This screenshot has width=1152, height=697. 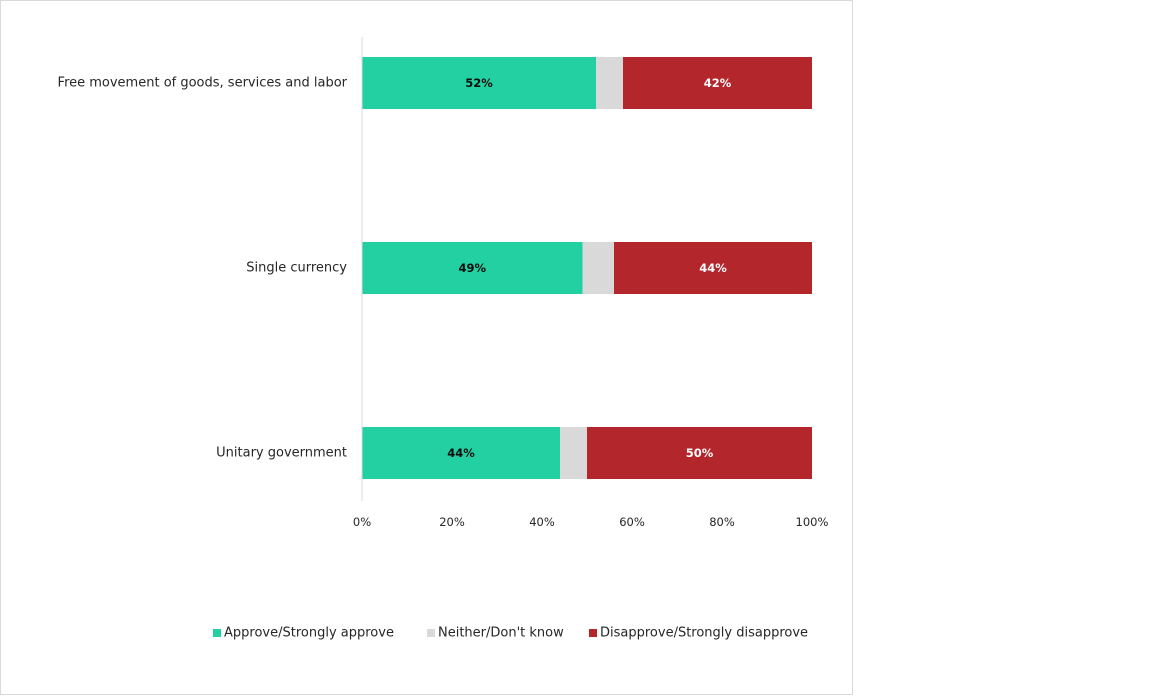 What do you see at coordinates (452, 522) in the screenshot?
I see `x-tick-label: 20%` at bounding box center [452, 522].